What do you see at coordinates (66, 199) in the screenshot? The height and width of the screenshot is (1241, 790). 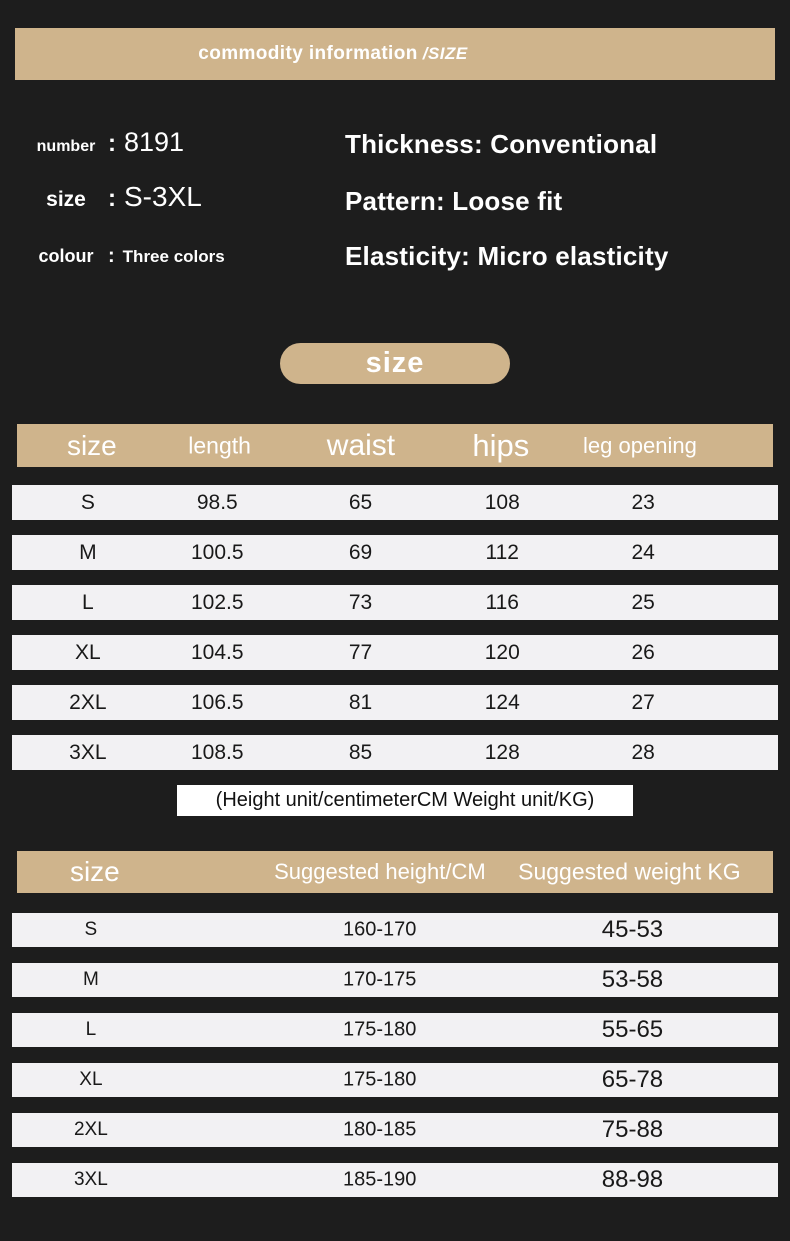 I see `size-label: size` at bounding box center [66, 199].